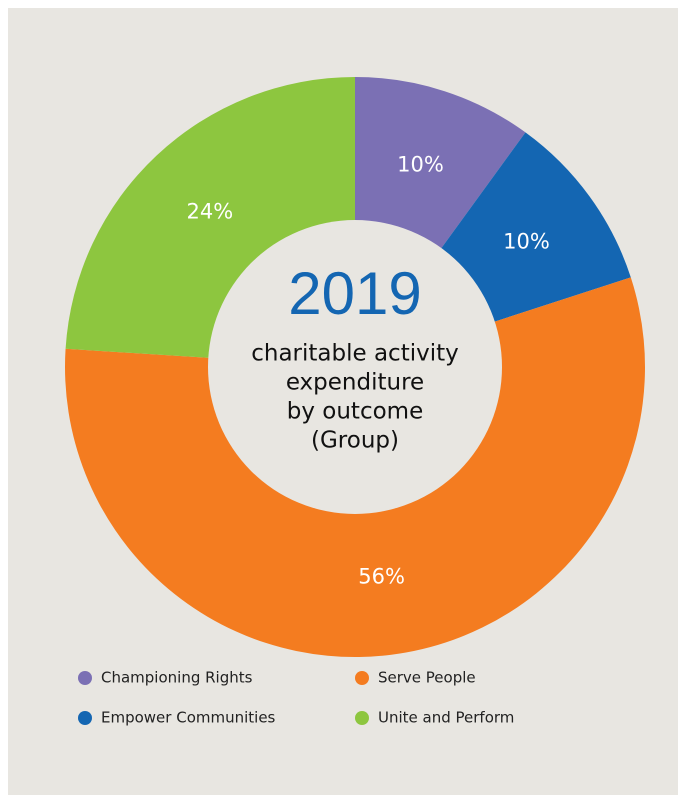  I want to click on value-label: 56%, so click(381, 576).